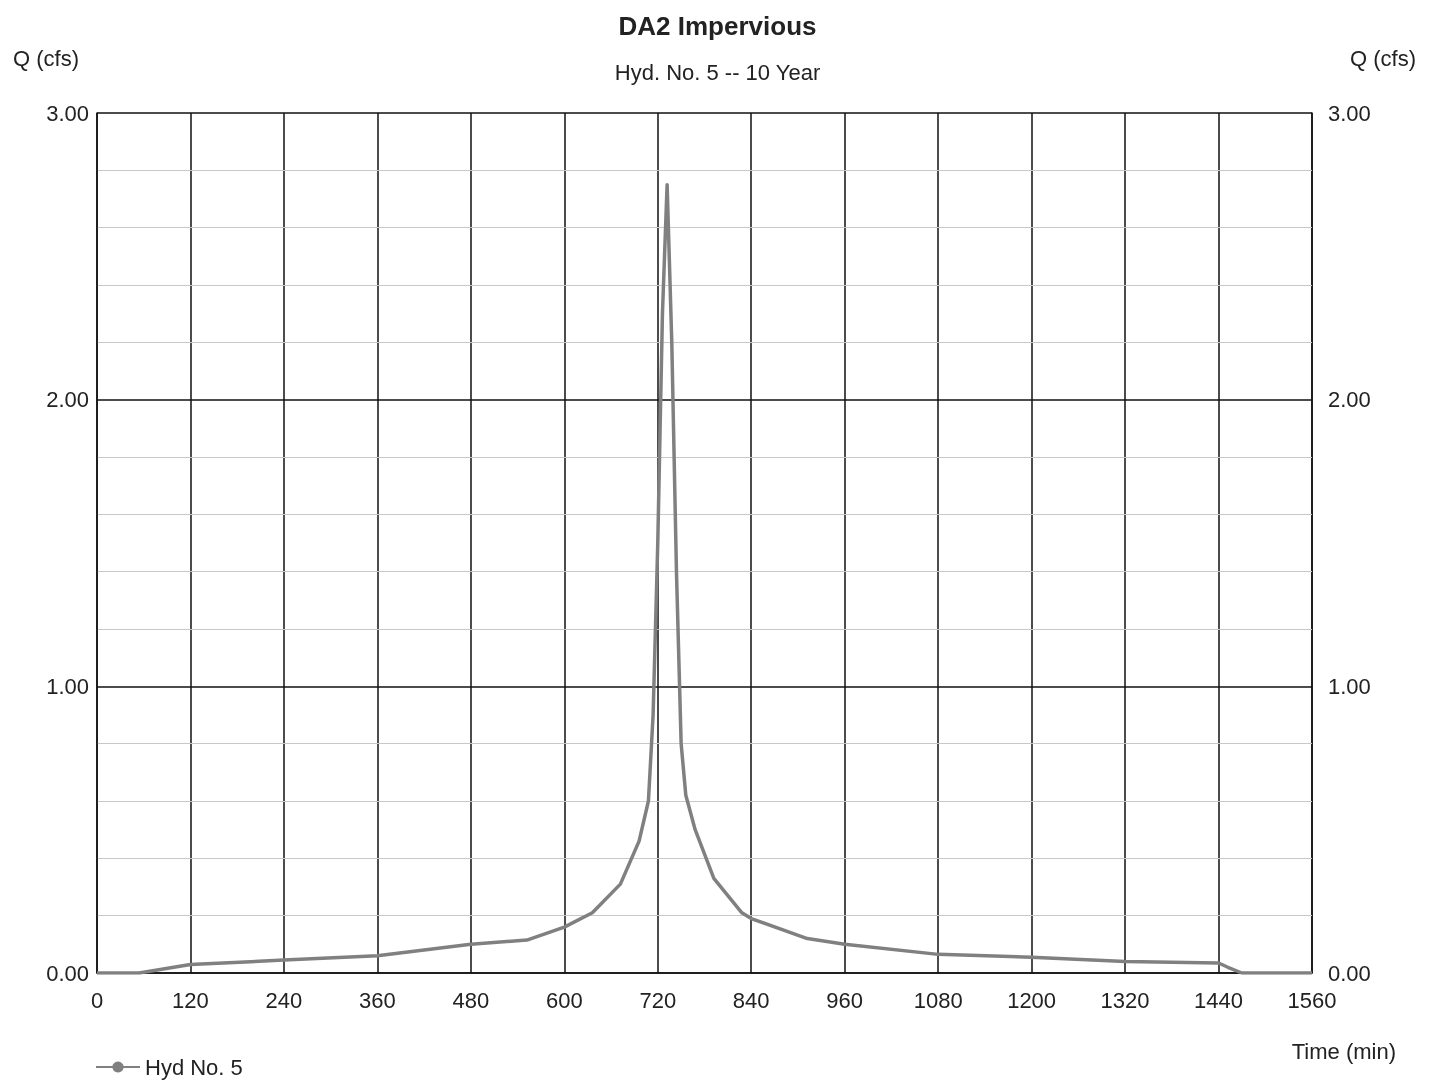 The height and width of the screenshot is (1083, 1435). Describe the element at coordinates (1349, 113) in the screenshot. I see `y2-tick-label: 3.00` at that location.